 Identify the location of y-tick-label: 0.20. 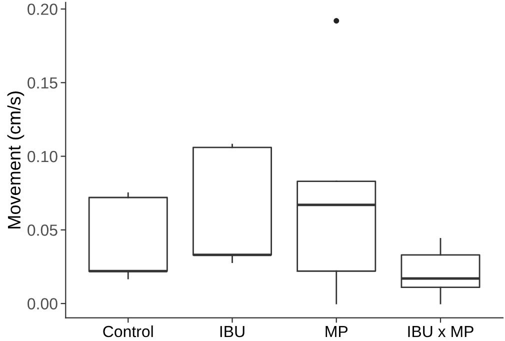
(43, 9).